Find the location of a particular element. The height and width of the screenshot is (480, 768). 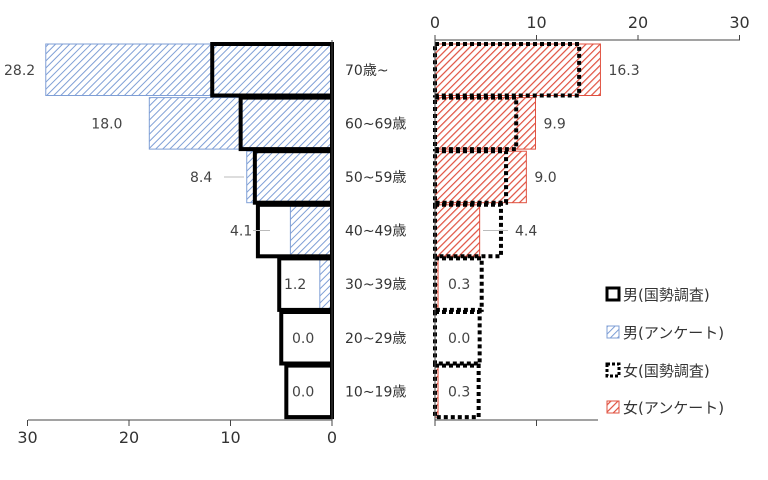

data-label-female: 9.0 is located at coordinates (545, 178).